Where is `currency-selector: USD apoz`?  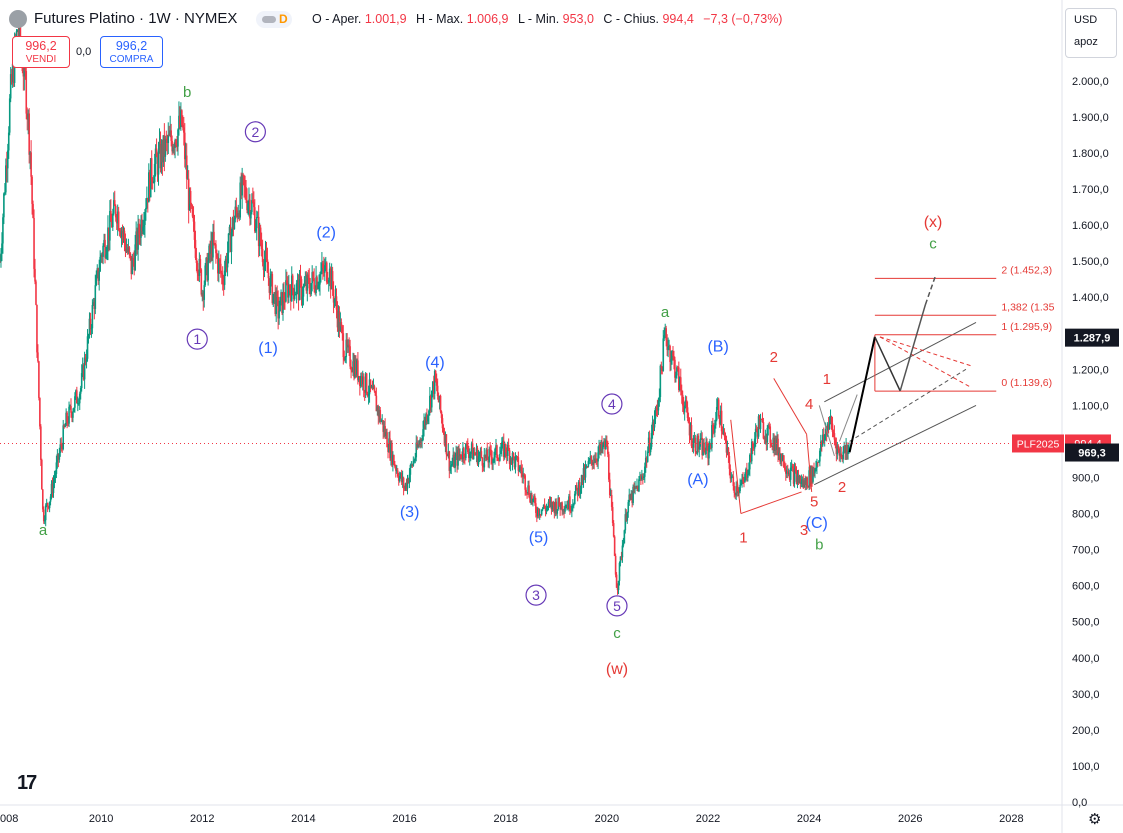
currency-selector: USD apoz is located at coordinates (1091, 33).